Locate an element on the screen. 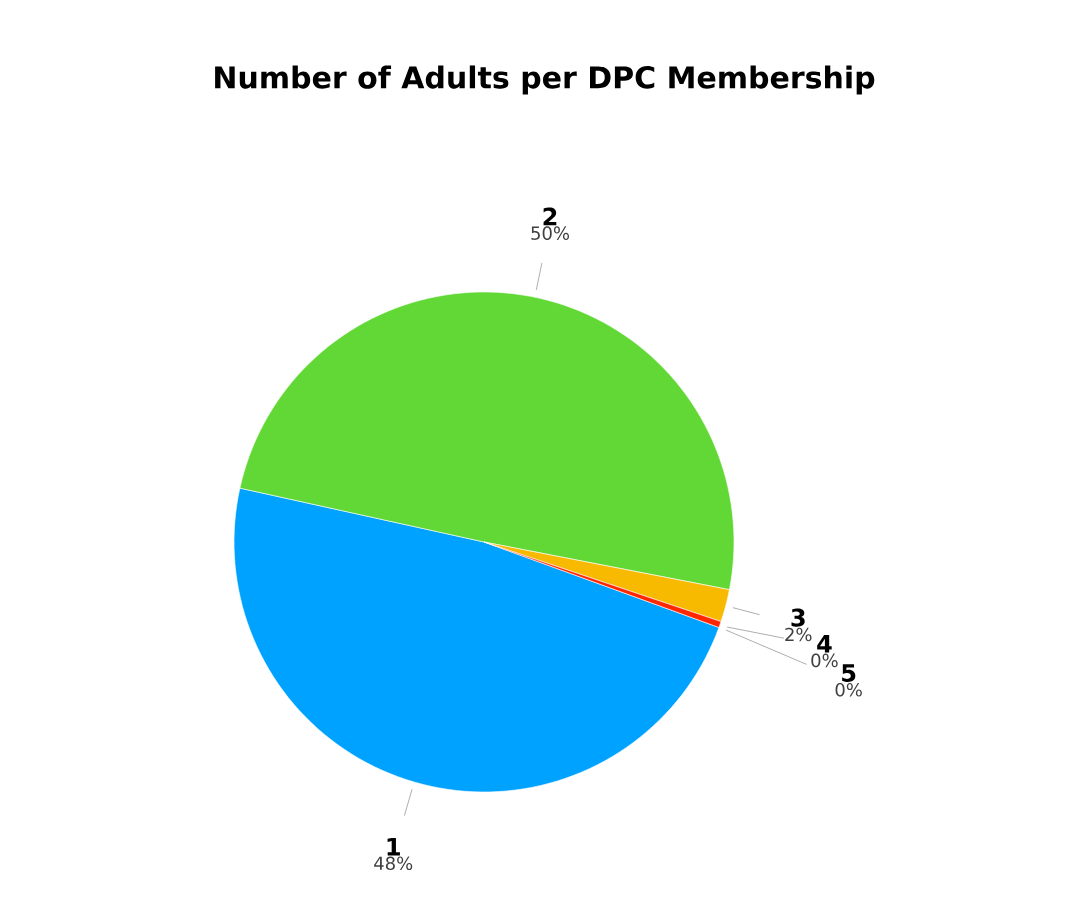 The height and width of the screenshot is (920, 1070). data-label: 50% is located at coordinates (550, 233).